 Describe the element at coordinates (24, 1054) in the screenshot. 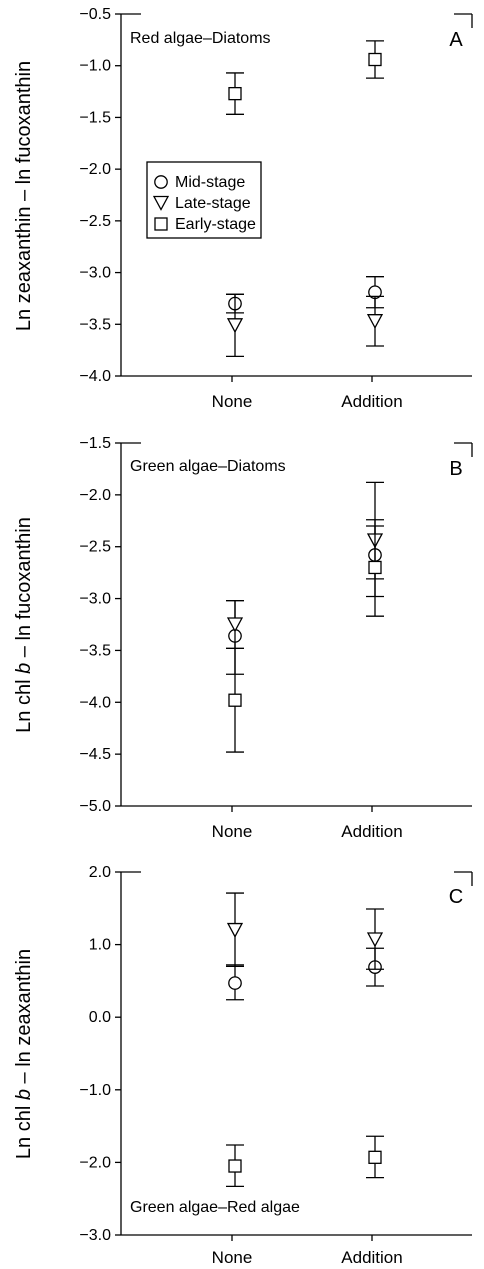

I see `y-axis-title: Ln chl b – ln zeaxanthin` at that location.